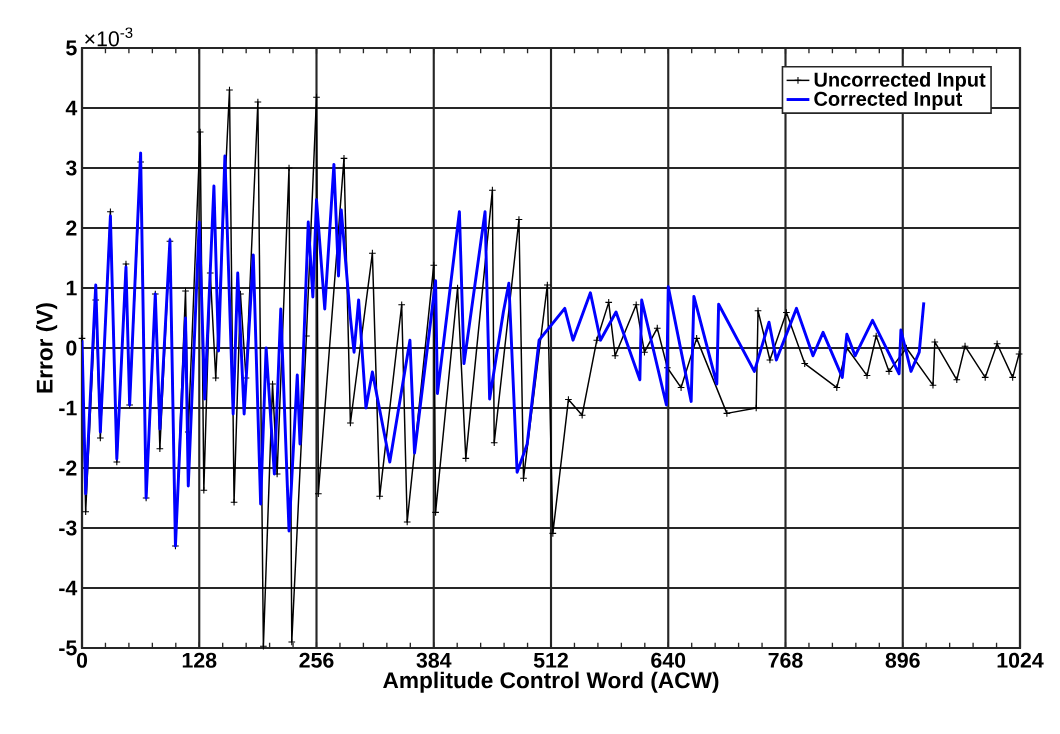  I want to click on y-tick-label: -1, so click(68, 408).